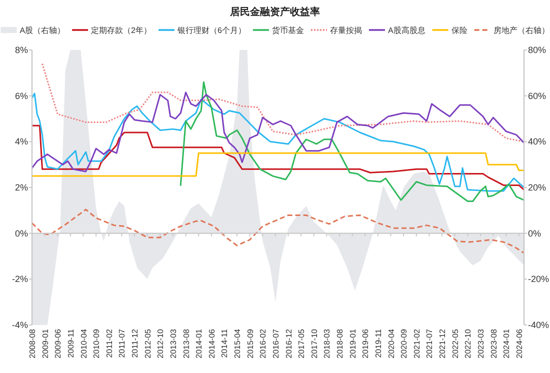 Image resolution: width=550 pixels, height=373 pixels. What do you see at coordinates (211, 343) in the screenshot?
I see `x-tick-label: 2014-06` at bounding box center [211, 343].